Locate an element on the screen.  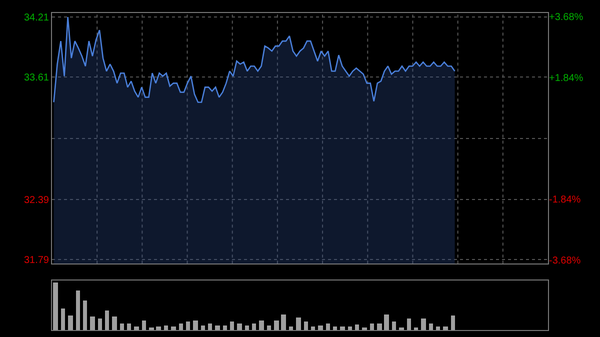
y2-tick-label: -1.84% is located at coordinates (565, 200).